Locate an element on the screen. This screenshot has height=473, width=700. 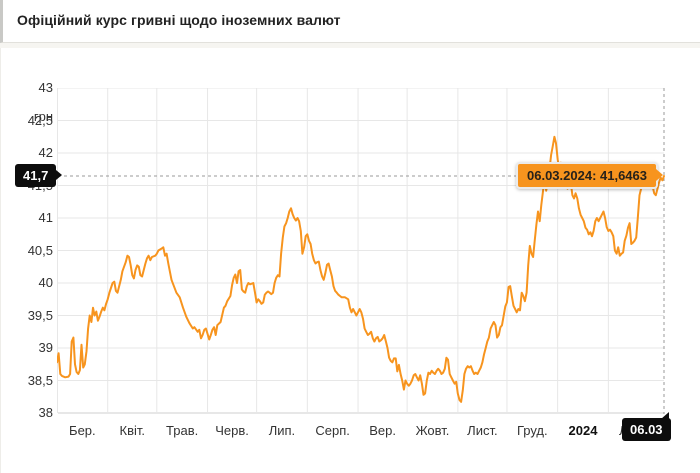
y-tick-label: 38 is located at coordinates (45, 412).